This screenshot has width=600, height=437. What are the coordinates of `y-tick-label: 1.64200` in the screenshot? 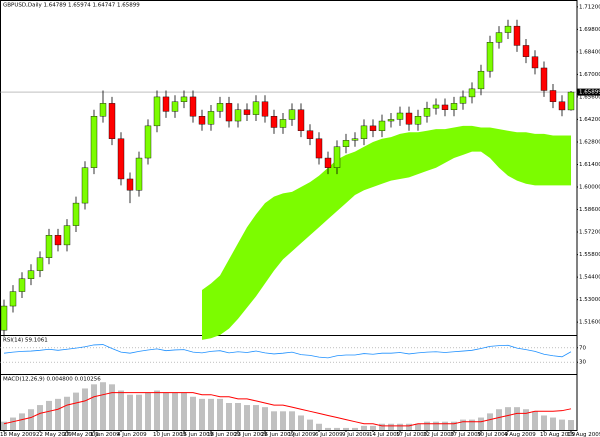 It's located at (589, 120).